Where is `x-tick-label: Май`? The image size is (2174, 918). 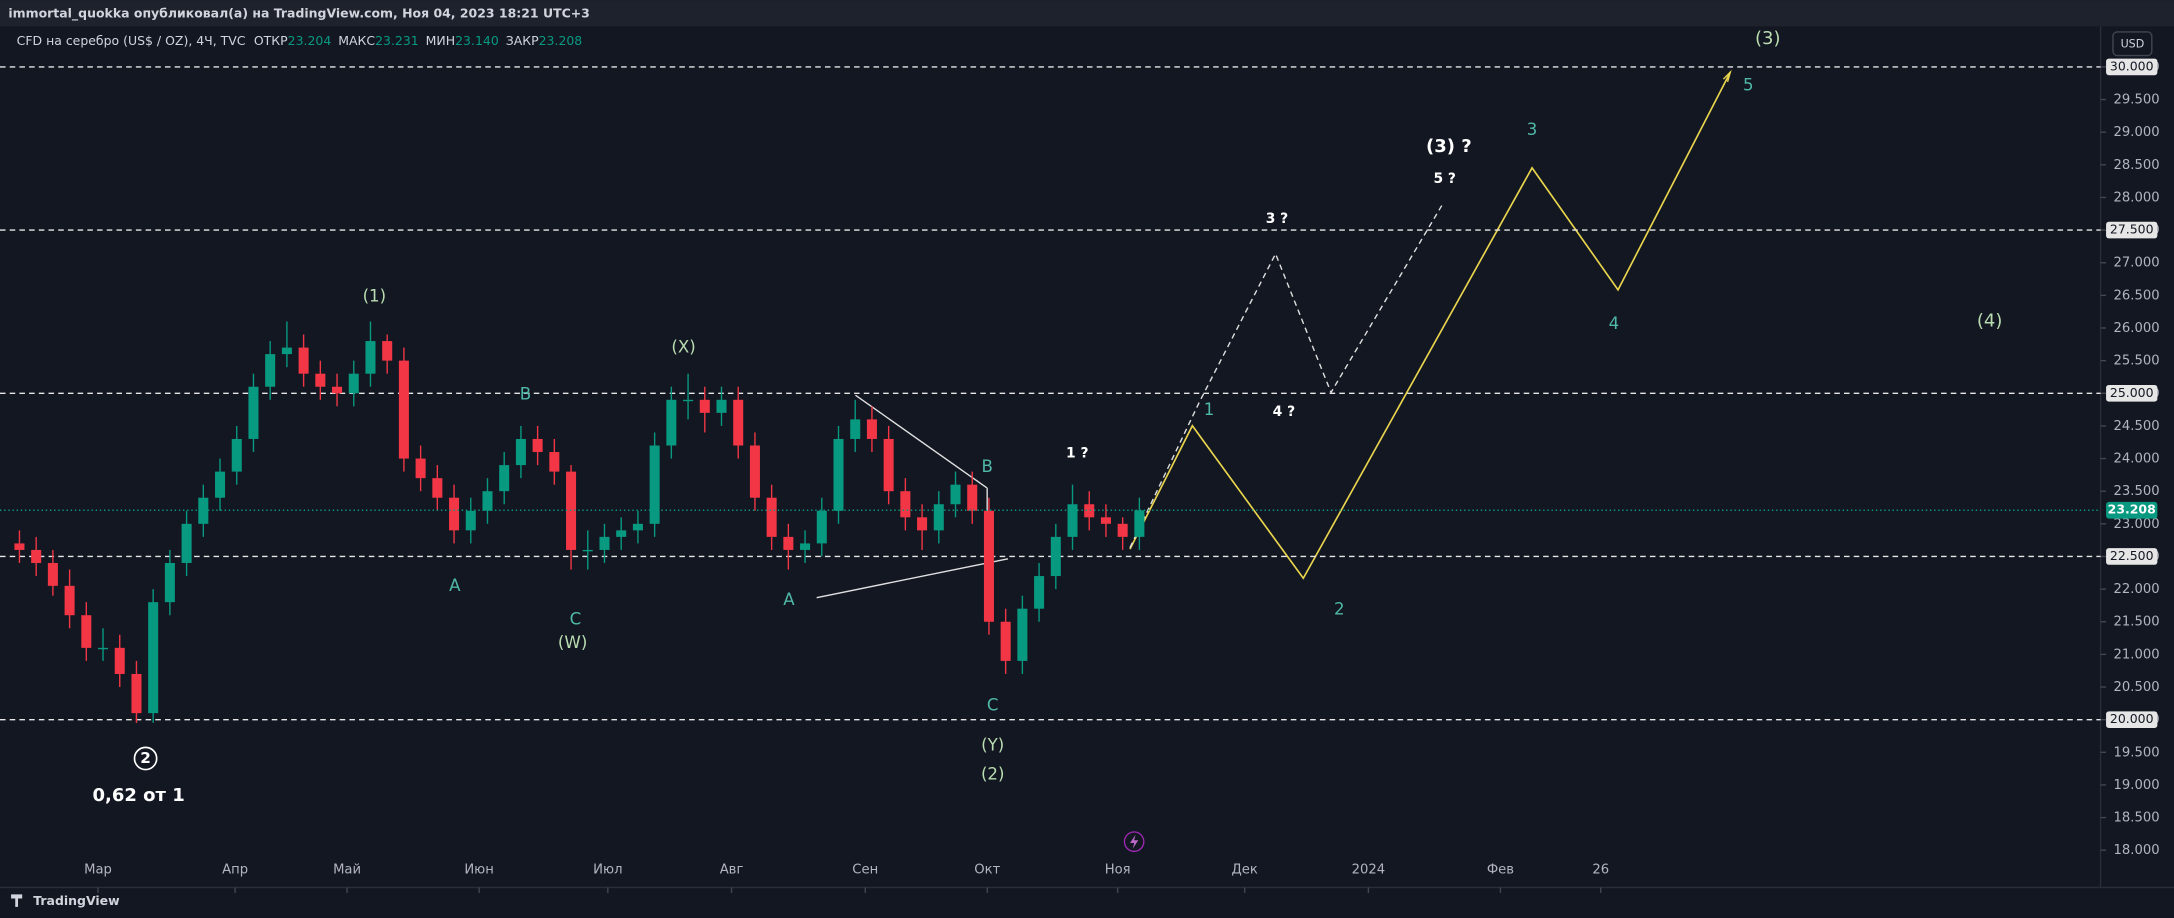
x-tick-label: Май is located at coordinates (347, 869).